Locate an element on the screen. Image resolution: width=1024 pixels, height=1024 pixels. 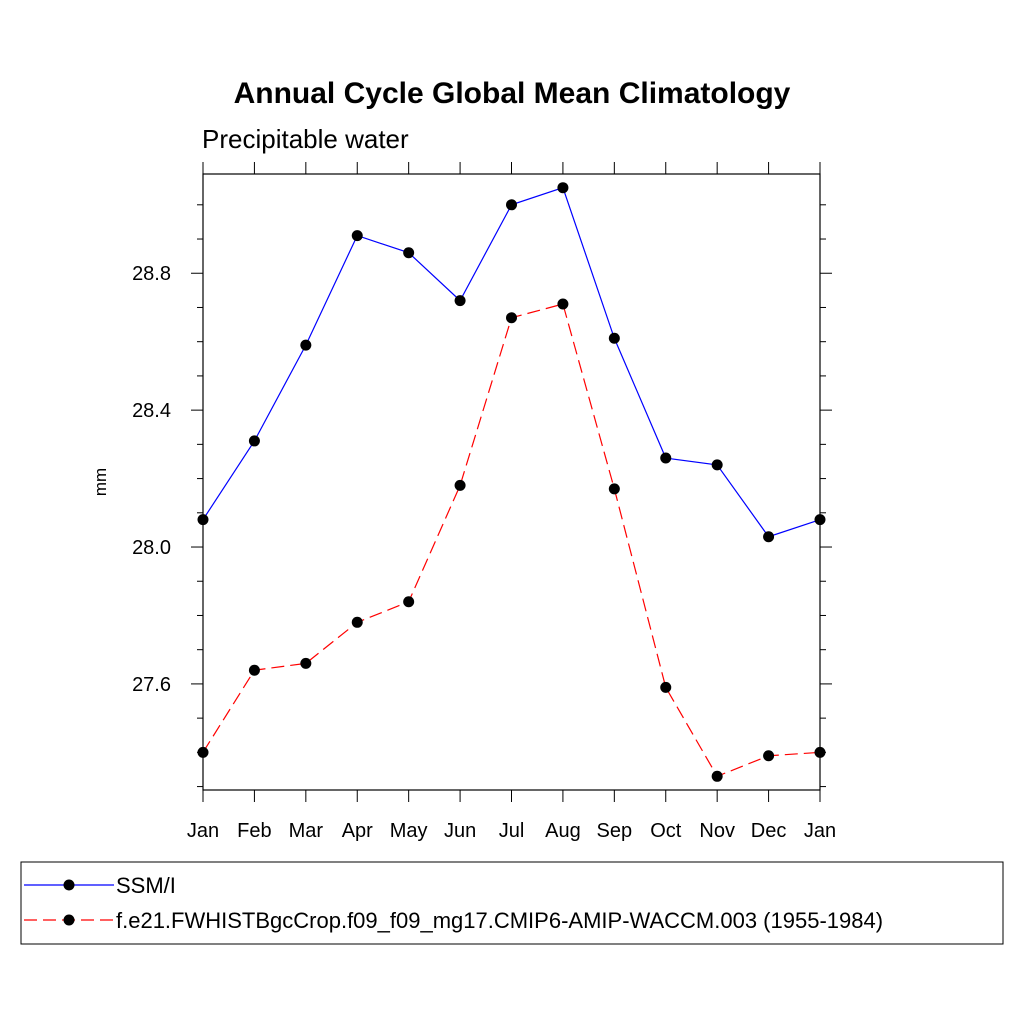
x-tick-label: Apr is located at coordinates (357, 831).